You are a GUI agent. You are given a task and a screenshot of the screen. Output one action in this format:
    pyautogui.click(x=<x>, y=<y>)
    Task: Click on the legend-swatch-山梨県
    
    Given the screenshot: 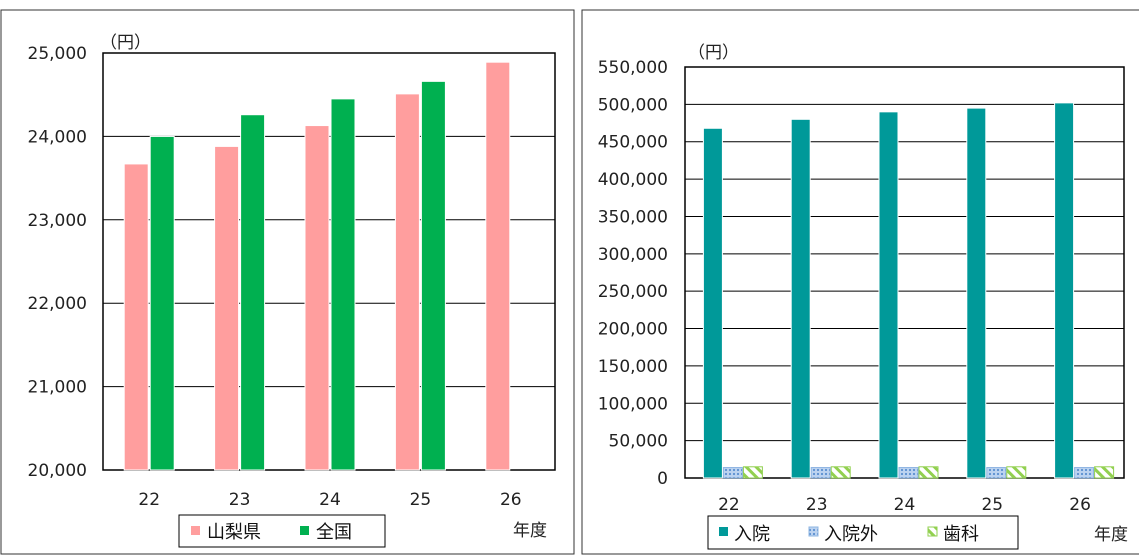 What is the action you would take?
    pyautogui.click(x=195, y=530)
    